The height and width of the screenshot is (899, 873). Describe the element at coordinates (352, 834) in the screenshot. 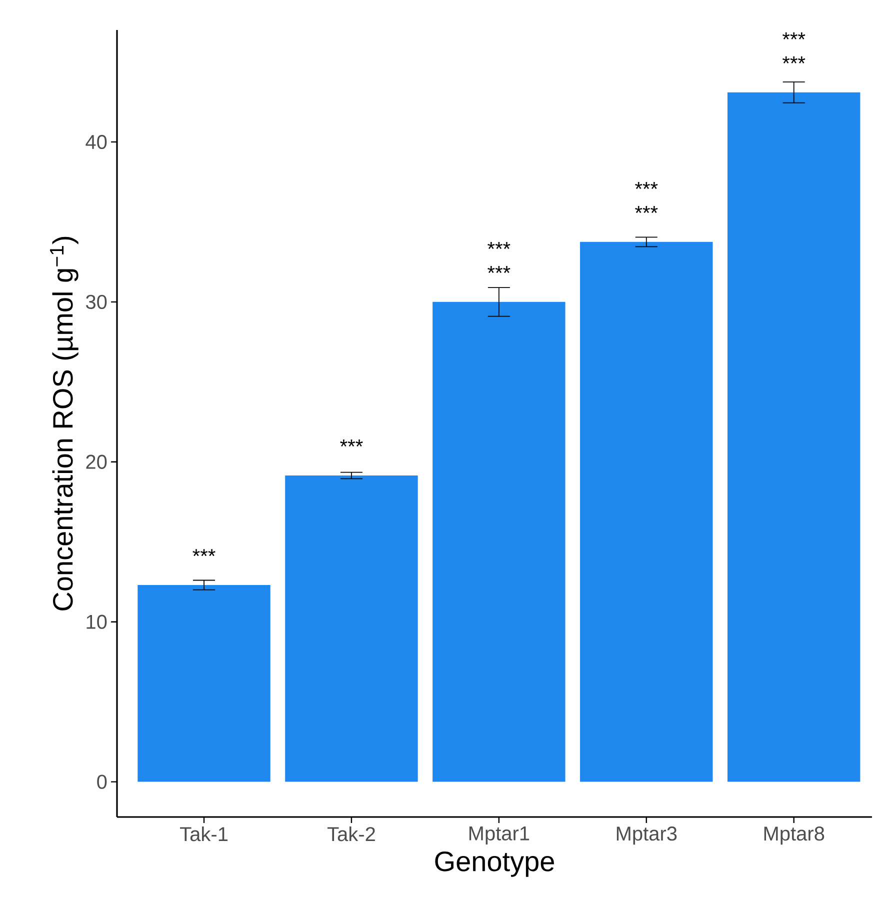

I see `x-tick-label: Tak-2` at that location.